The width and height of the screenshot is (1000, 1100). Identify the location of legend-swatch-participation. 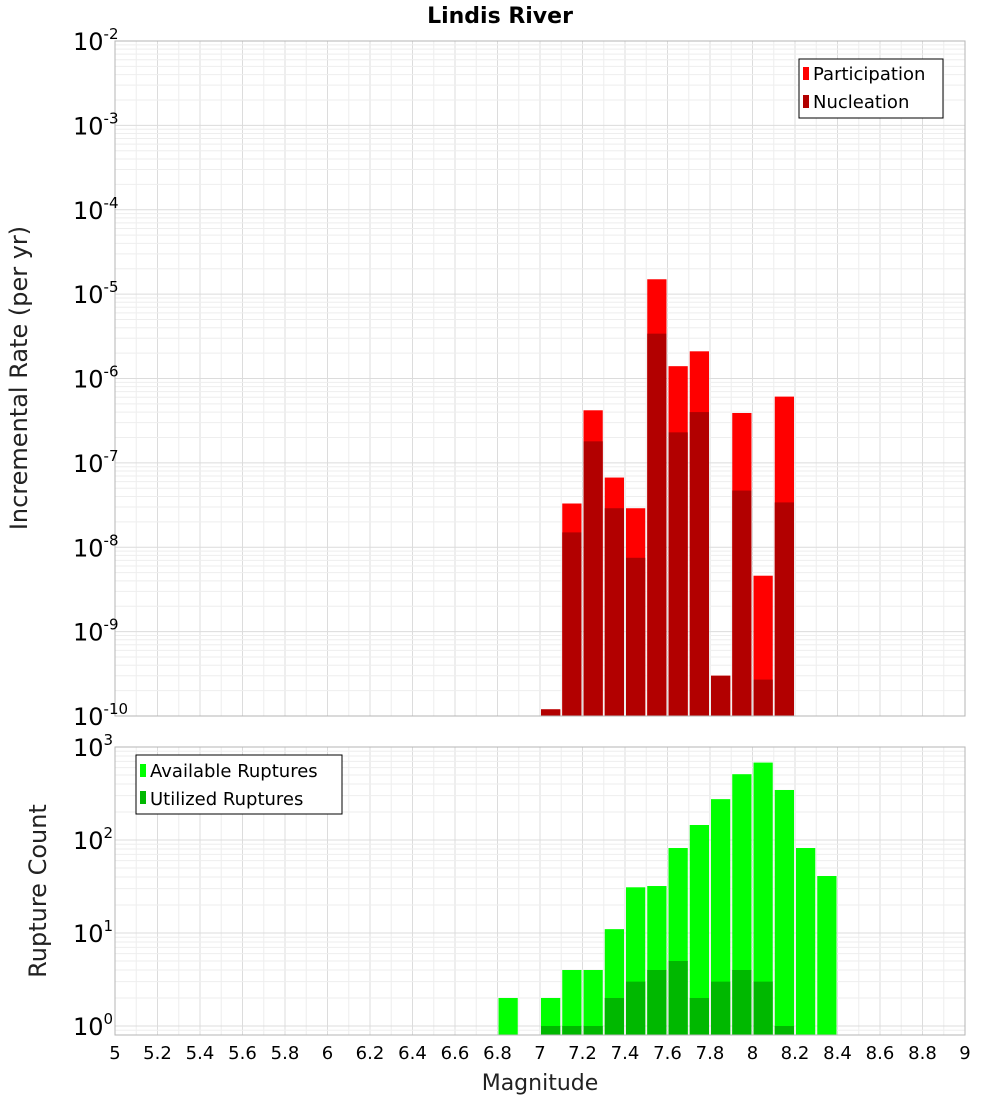
(806, 73).